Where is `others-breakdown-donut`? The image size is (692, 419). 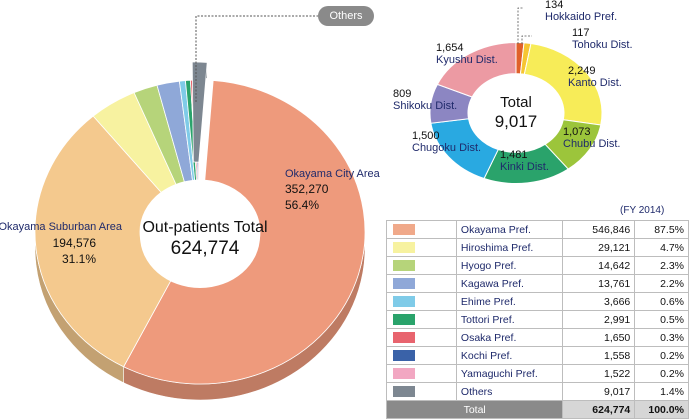
others-breakdown-donut is located at coordinates (516, 112).